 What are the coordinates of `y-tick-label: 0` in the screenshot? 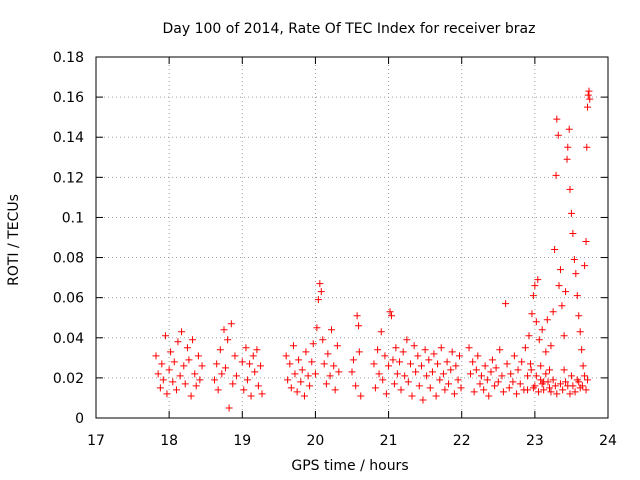 It's located at (79, 419).